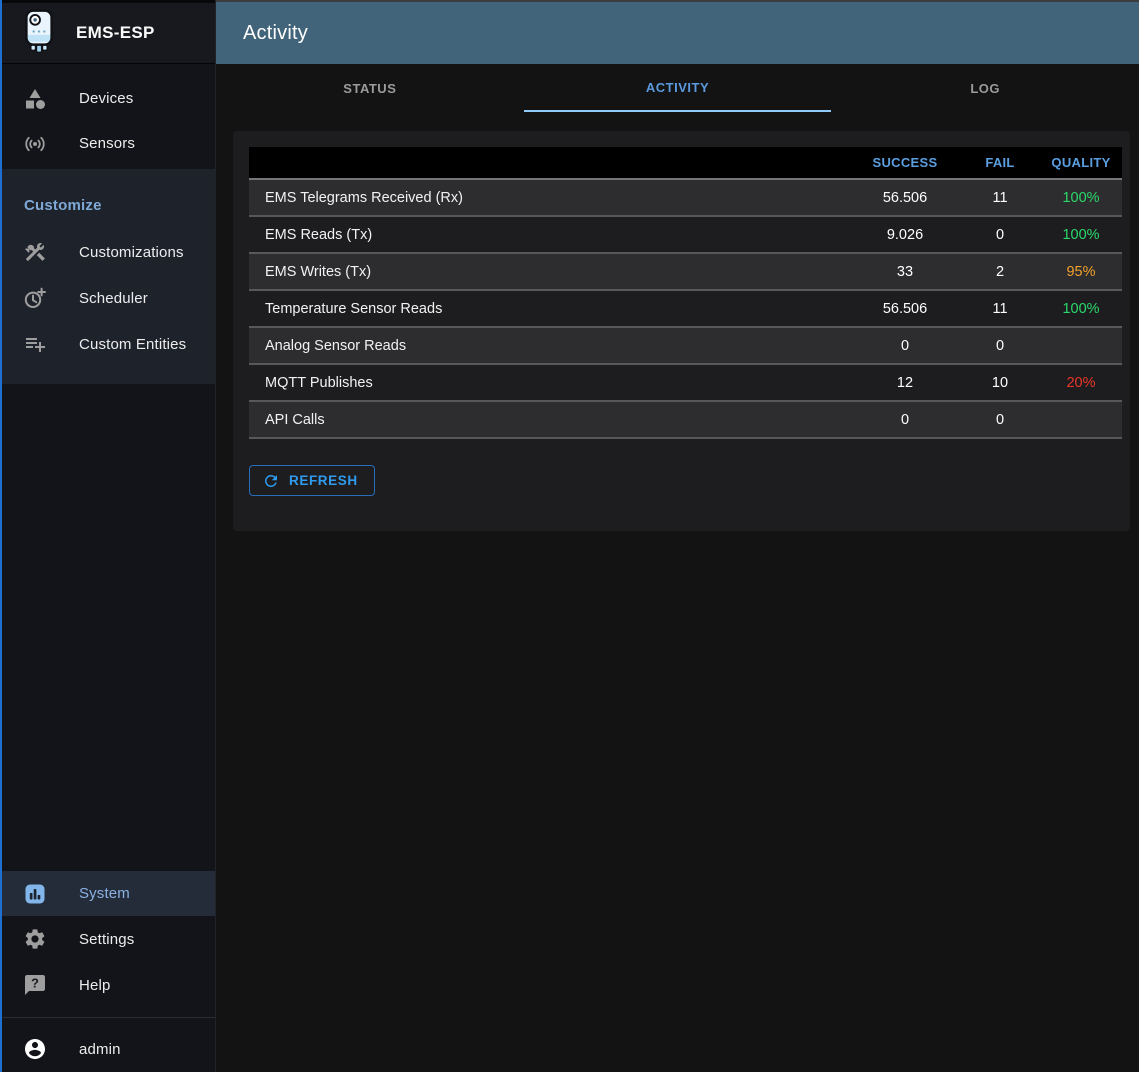 This screenshot has height=1072, width=1139. What do you see at coordinates (549, 198) in the screenshot?
I see `row-name: EMS Telegrams Received (Rx)` at bounding box center [549, 198].